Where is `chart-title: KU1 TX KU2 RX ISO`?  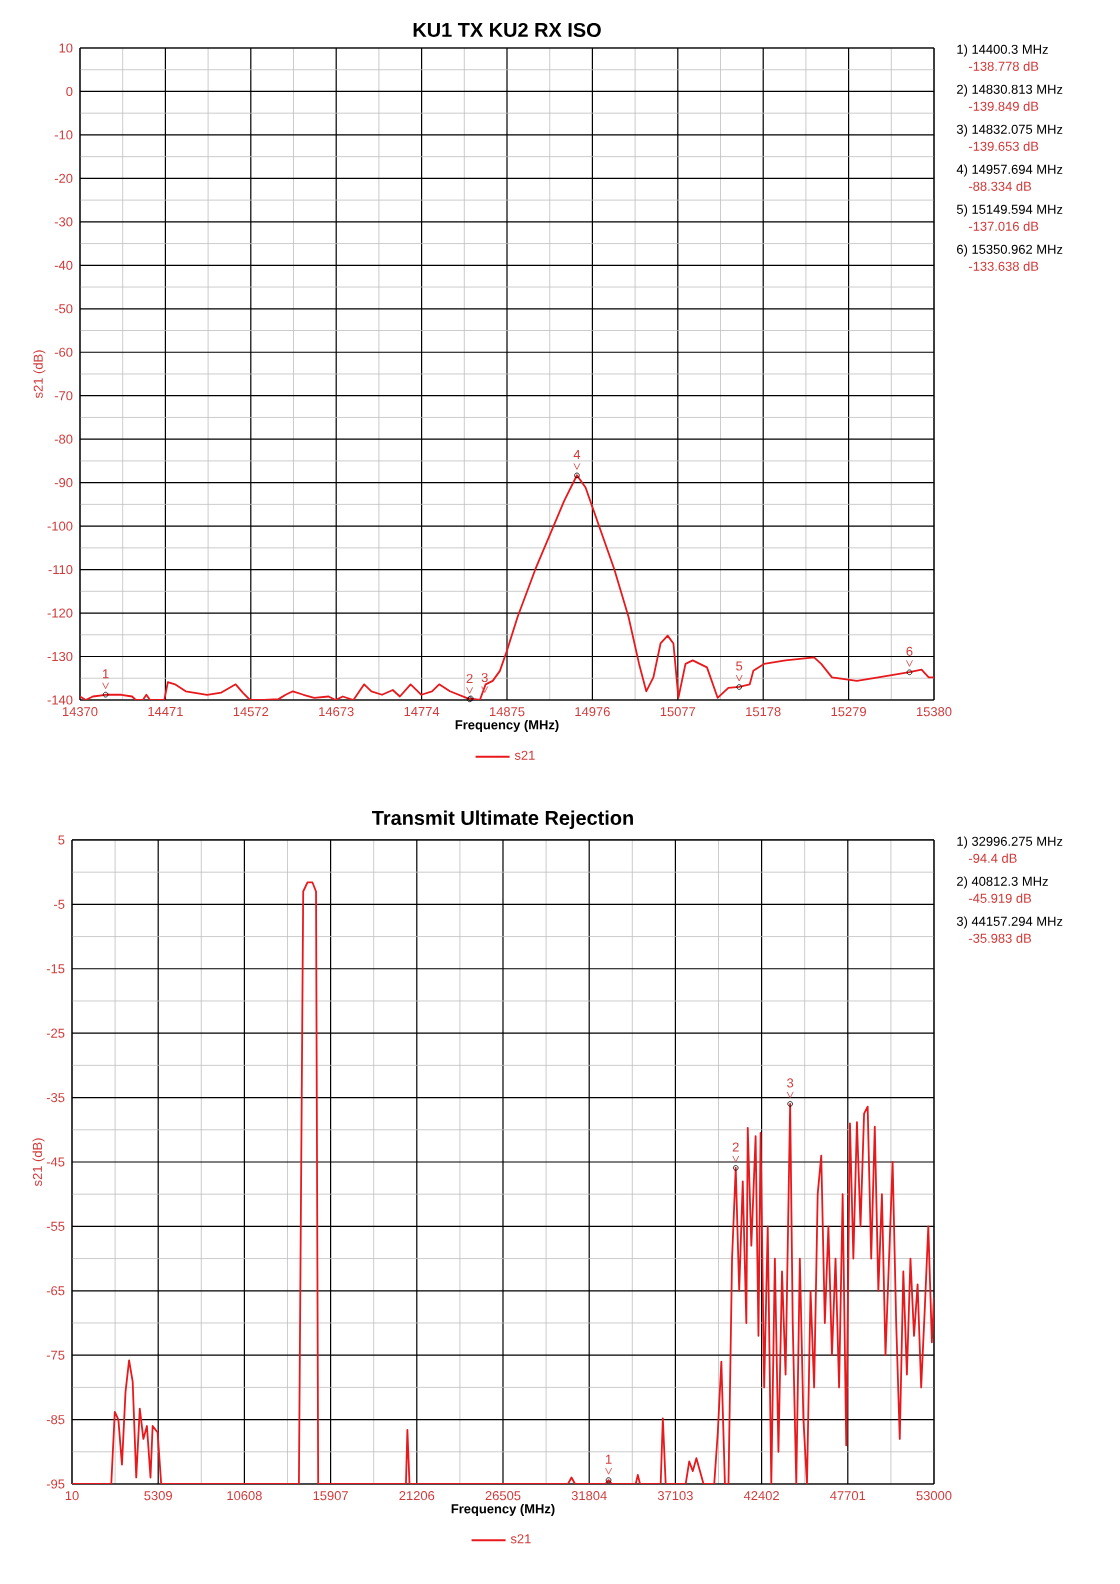 chart-title: KU1 TX KU2 RX ISO is located at coordinates (507, 29).